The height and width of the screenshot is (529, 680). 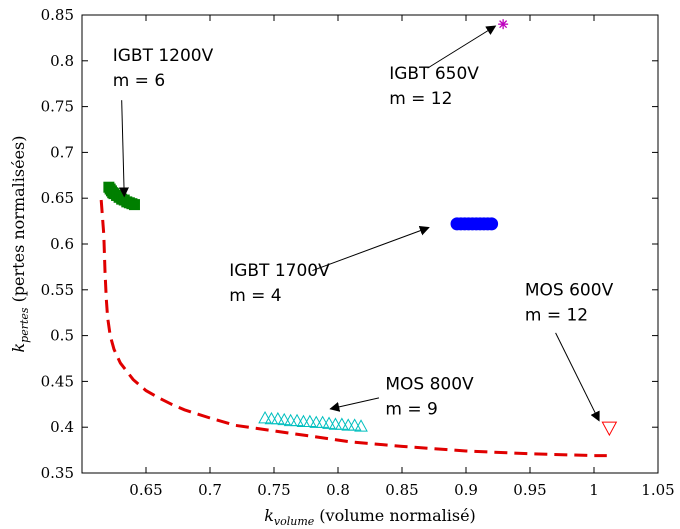 I want to click on data-point-star, so click(x=503, y=24).